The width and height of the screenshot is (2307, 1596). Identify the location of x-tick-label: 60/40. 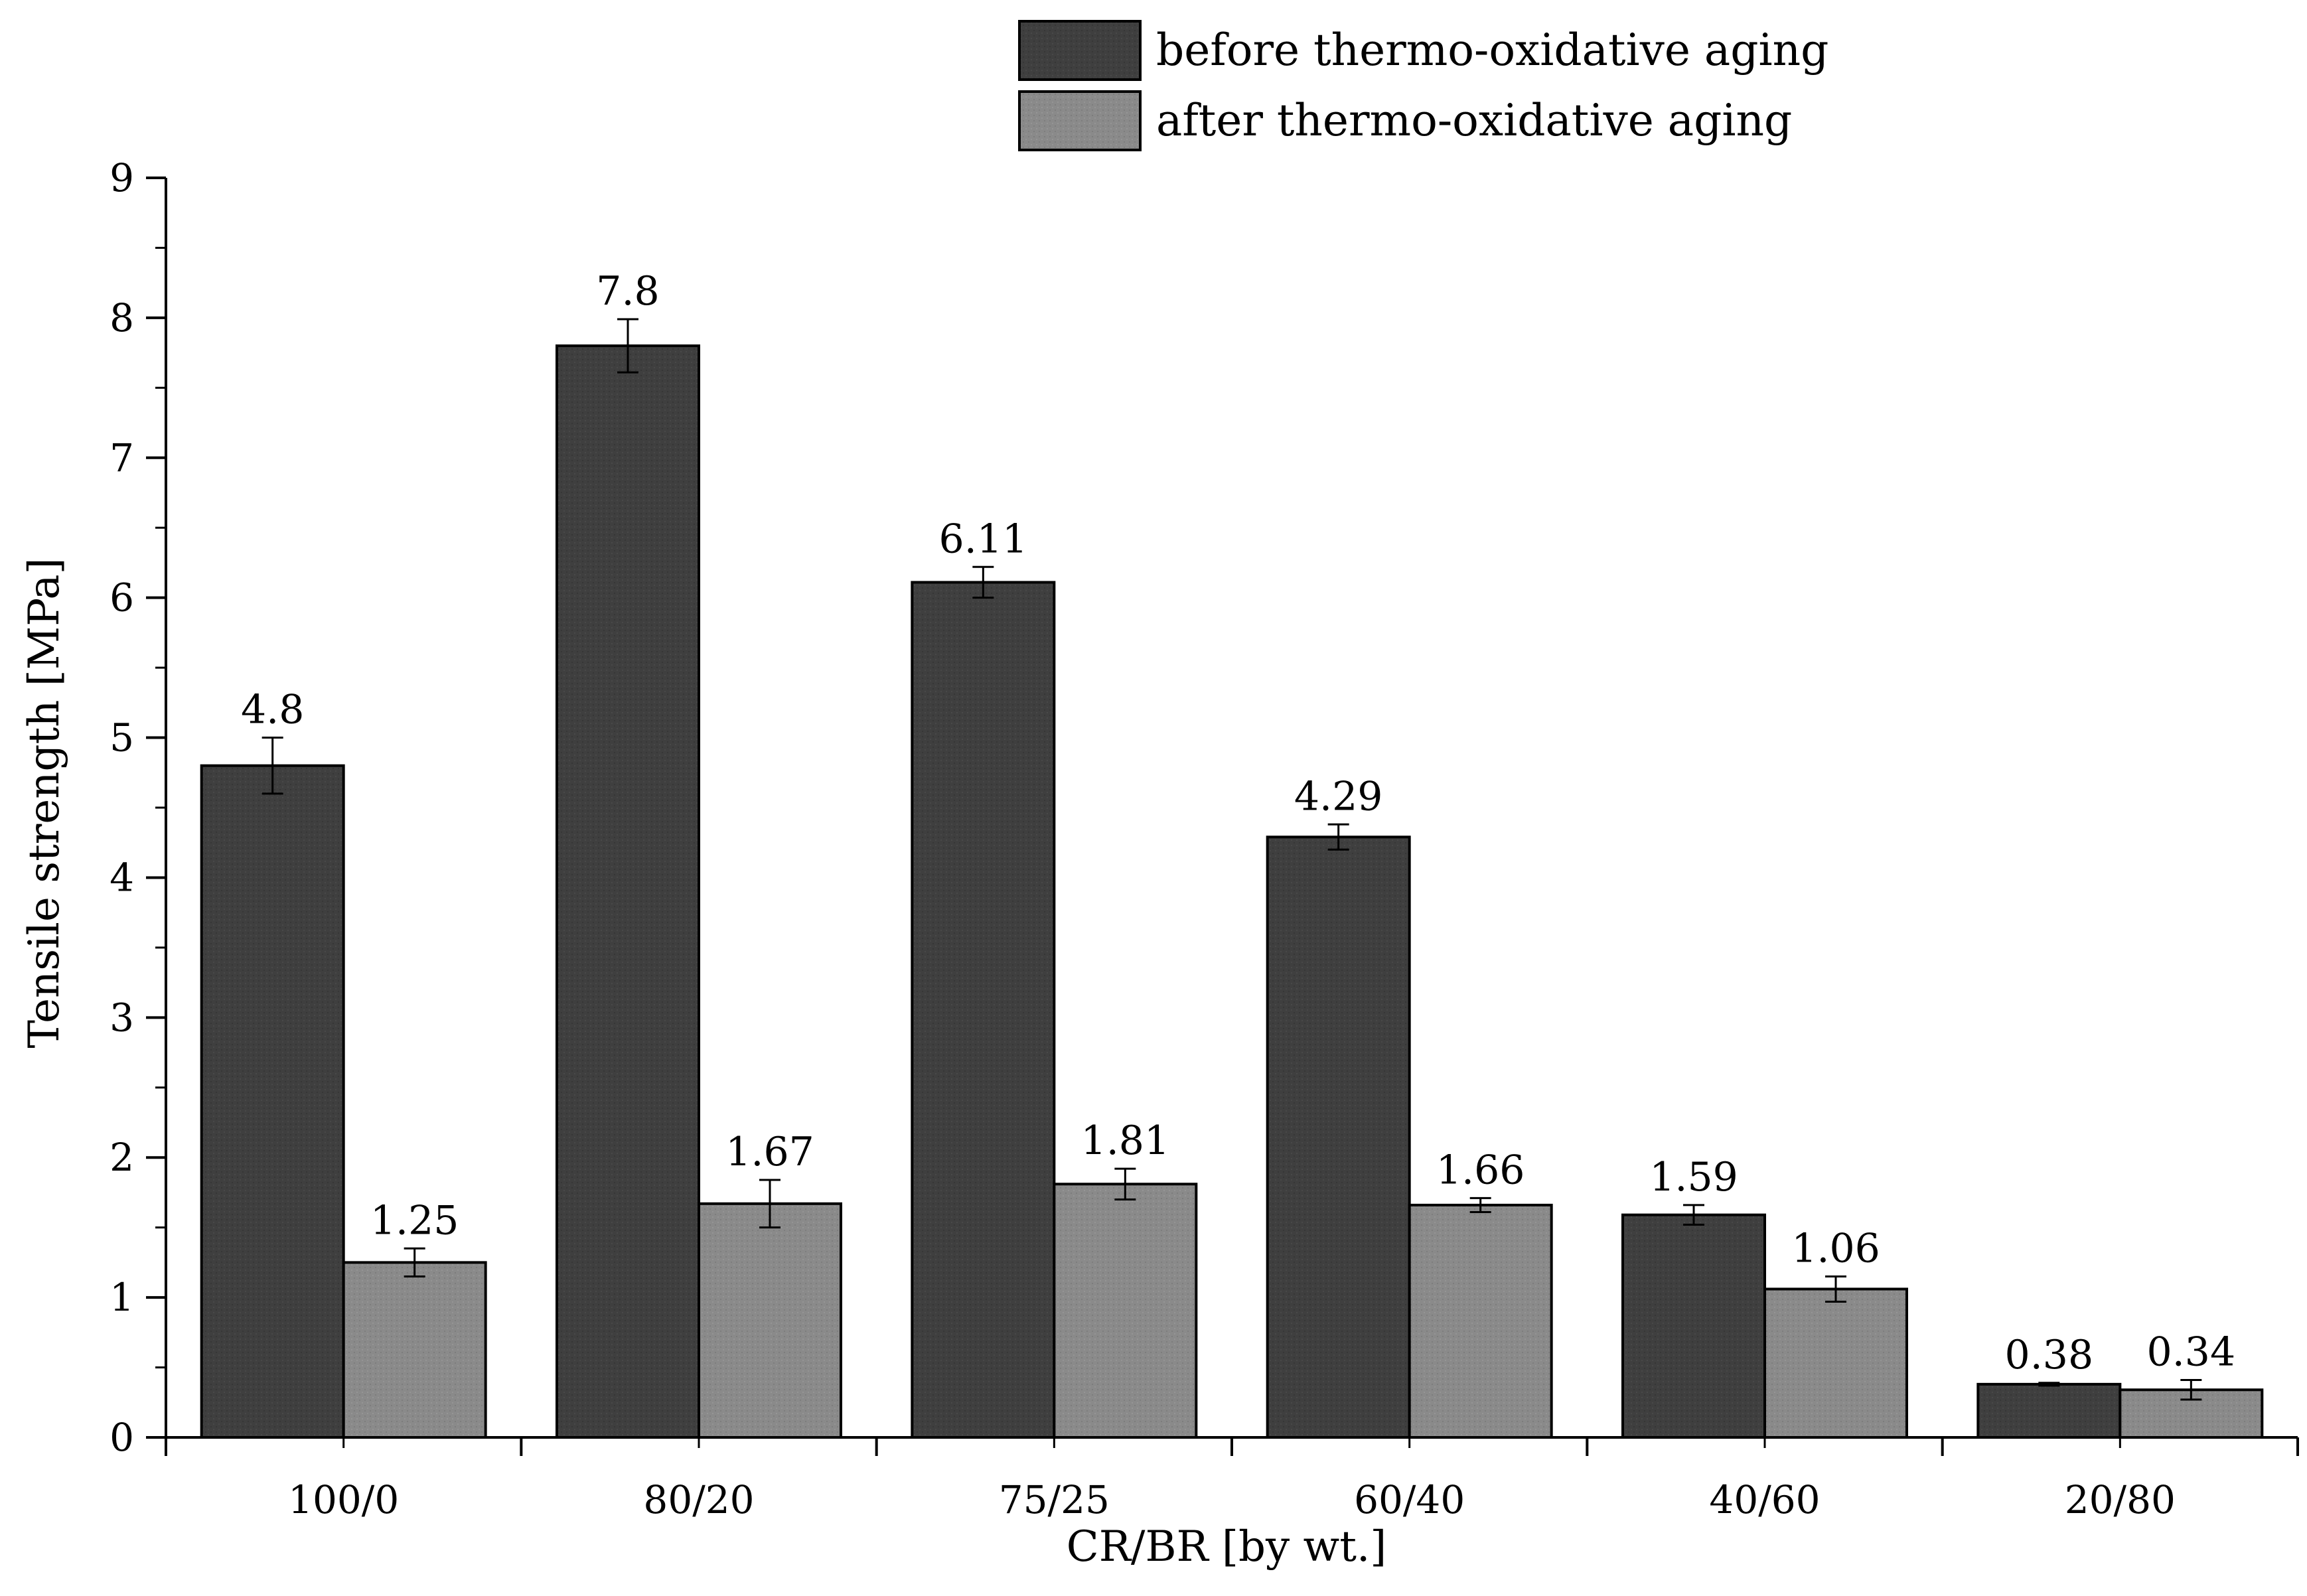
(1409, 1500).